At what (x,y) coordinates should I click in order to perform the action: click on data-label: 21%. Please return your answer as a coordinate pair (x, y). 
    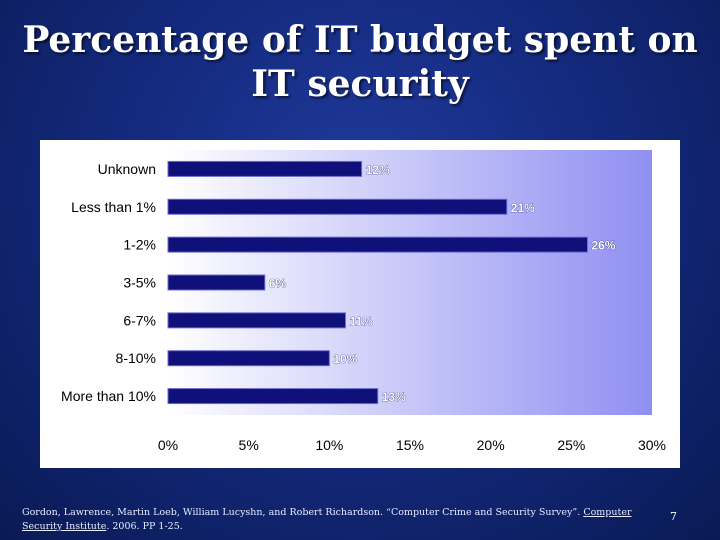
    Looking at the image, I should click on (523, 208).